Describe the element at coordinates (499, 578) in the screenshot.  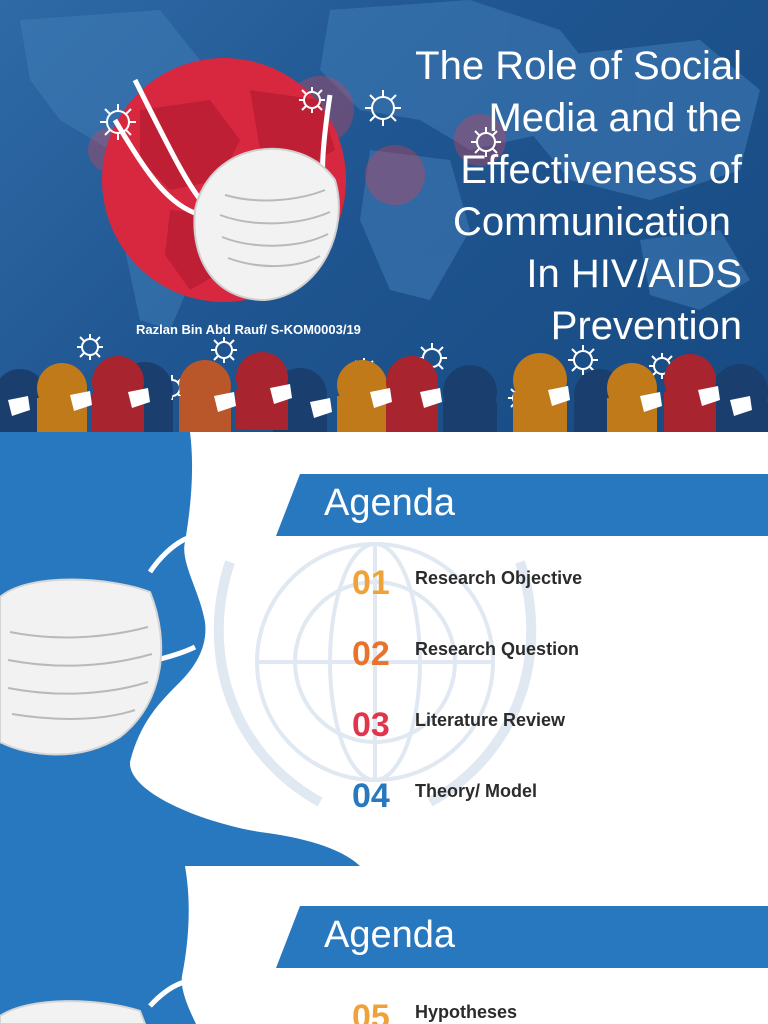
I see `agenda-item-label: Research Objective` at that location.